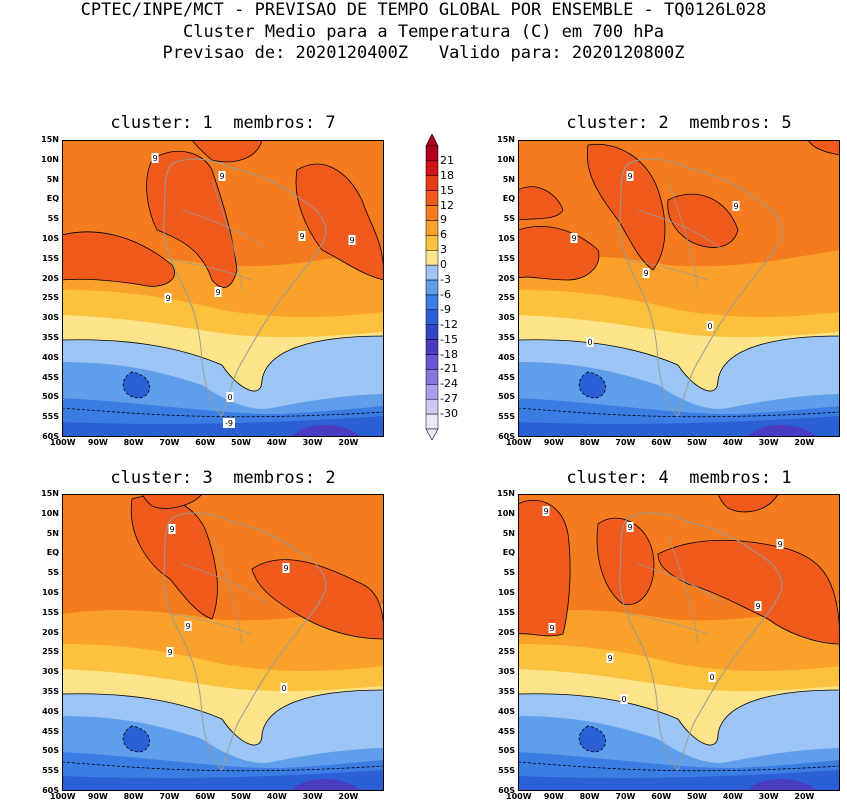 The height and width of the screenshot is (803, 847). What do you see at coordinates (432, 140) in the screenshot?
I see `colorbar-top-arrow` at bounding box center [432, 140].